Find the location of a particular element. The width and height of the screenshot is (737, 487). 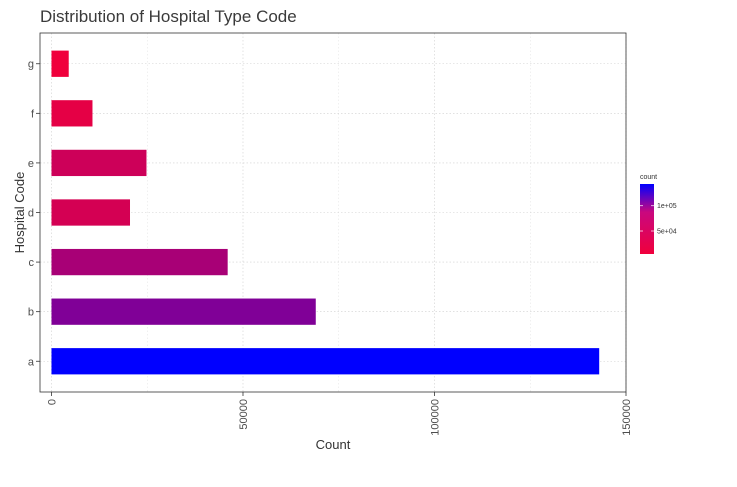

y-tick-label: f is located at coordinates (33, 114).